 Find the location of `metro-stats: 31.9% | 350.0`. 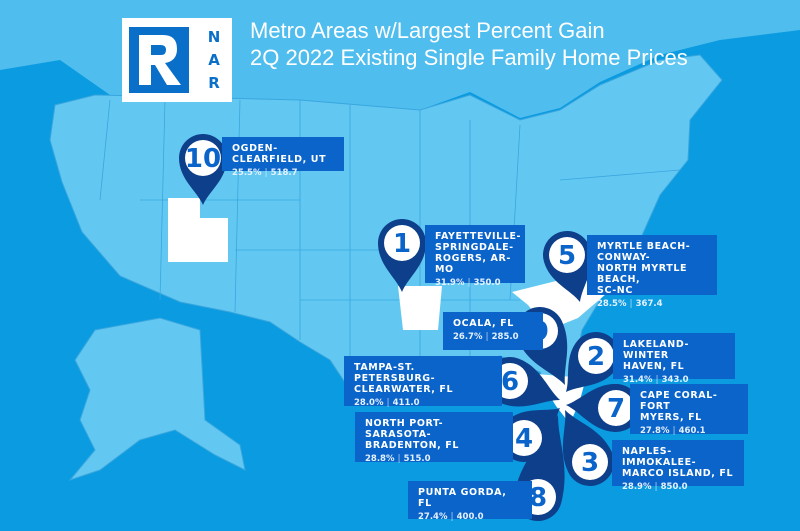

metro-stats: 31.9% | 350.0 is located at coordinates (476, 283).